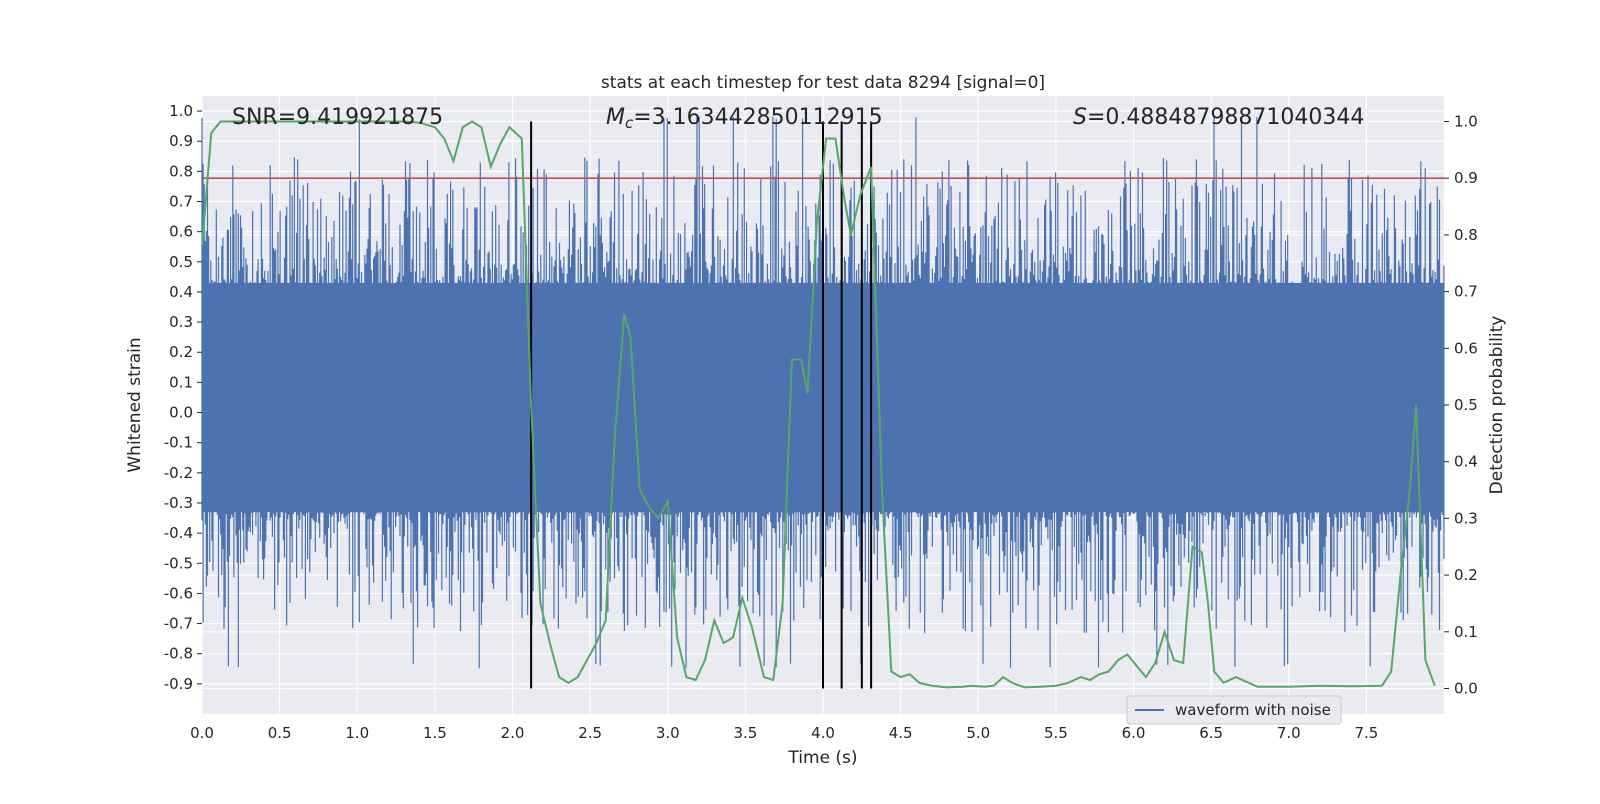  What do you see at coordinates (978, 733) in the screenshot?
I see `x-tick-label: 5.0` at bounding box center [978, 733].